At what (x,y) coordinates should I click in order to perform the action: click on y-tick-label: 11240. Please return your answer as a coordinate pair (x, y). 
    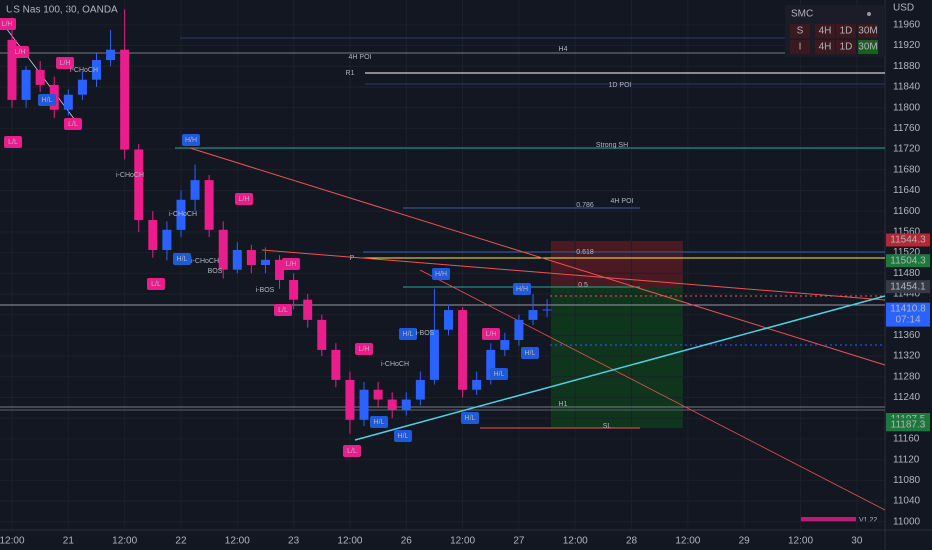
    Looking at the image, I should click on (907, 397).